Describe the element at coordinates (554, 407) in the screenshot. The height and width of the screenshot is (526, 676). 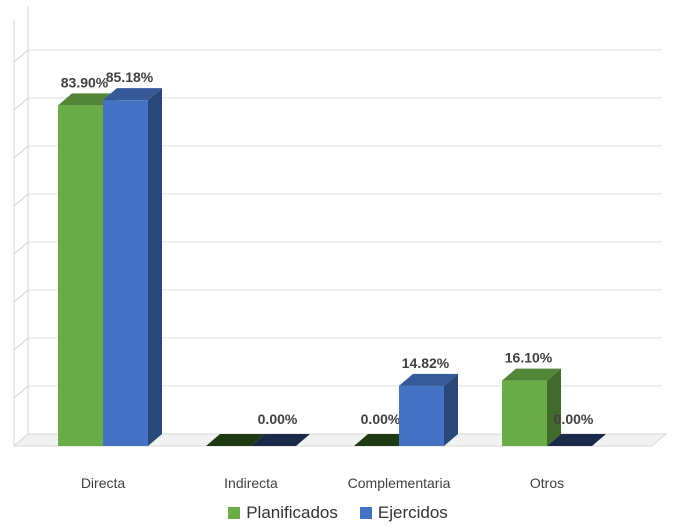
I see `bar-side-planificados-otros` at that location.